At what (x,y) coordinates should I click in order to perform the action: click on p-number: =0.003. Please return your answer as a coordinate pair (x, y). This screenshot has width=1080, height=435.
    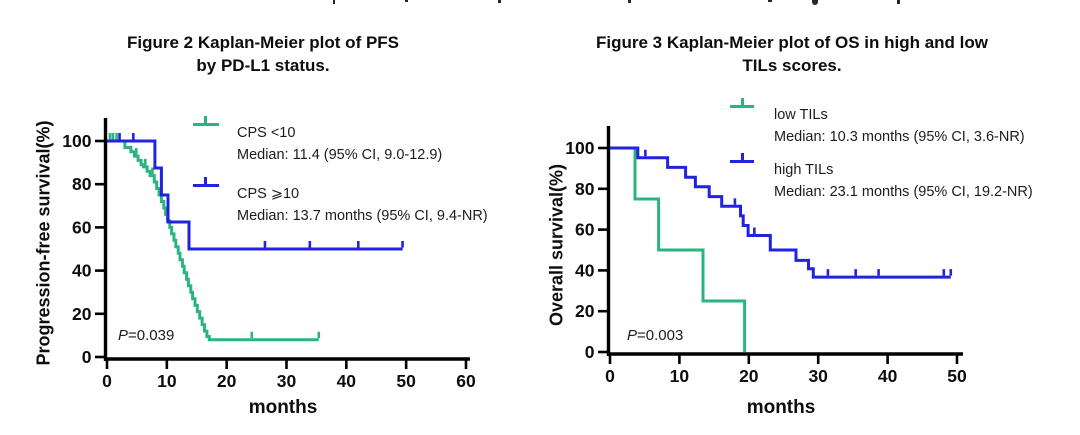
    Looking at the image, I should click on (660, 335).